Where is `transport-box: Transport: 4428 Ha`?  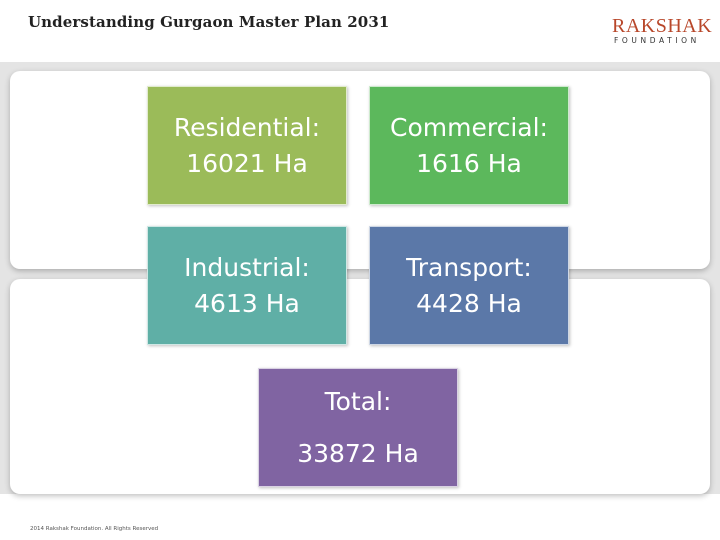 transport-box: Transport: 4428 Ha is located at coordinates (469, 285).